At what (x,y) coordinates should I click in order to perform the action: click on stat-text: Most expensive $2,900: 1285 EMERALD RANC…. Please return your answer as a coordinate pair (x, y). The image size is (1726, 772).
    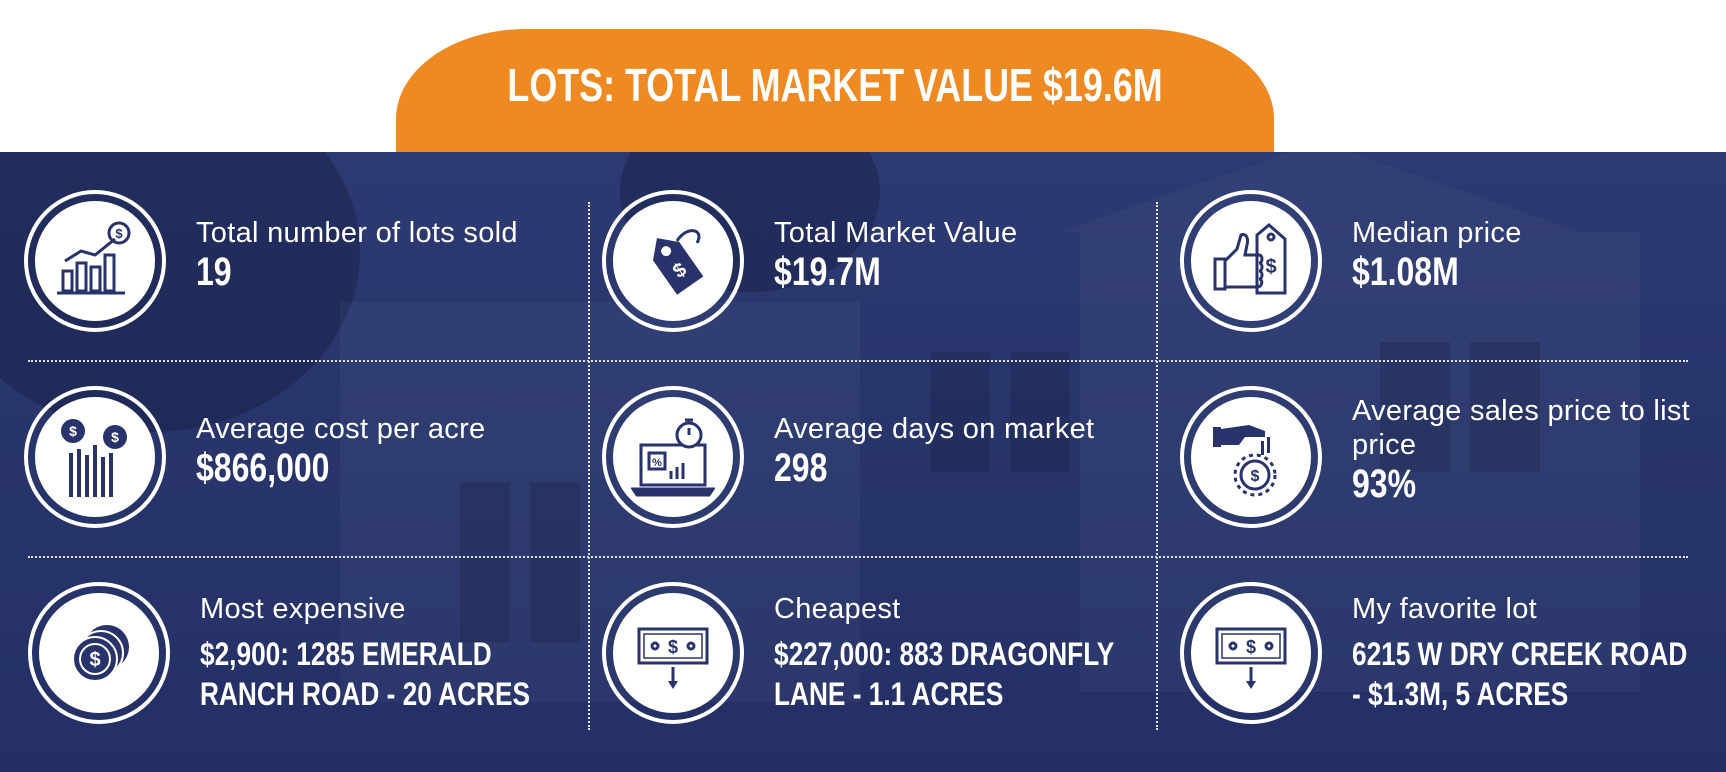
    Looking at the image, I should click on (390, 653).